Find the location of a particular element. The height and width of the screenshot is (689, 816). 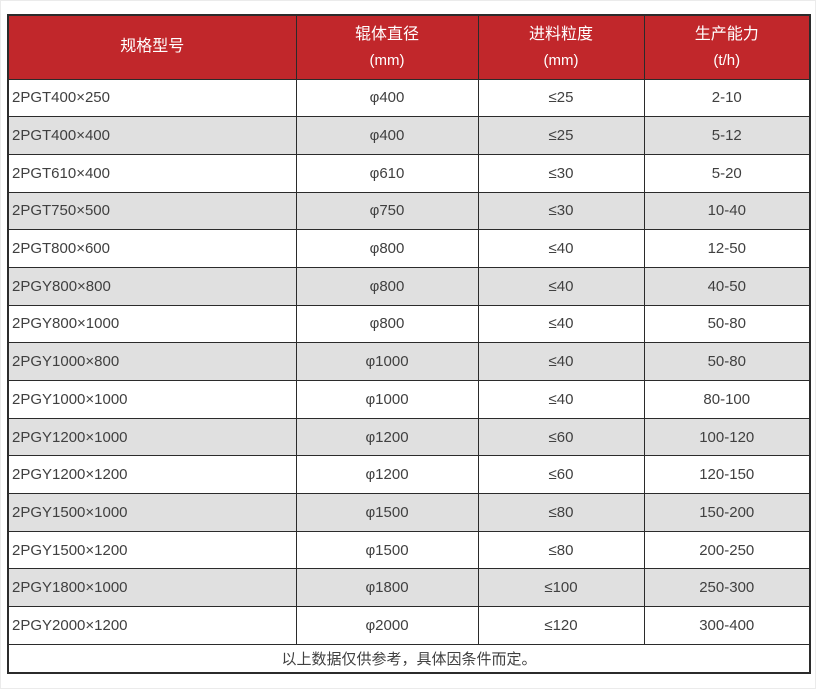

table-row: 2PGY800×800 φ800 ≤40 40-50 is located at coordinates (409, 286).